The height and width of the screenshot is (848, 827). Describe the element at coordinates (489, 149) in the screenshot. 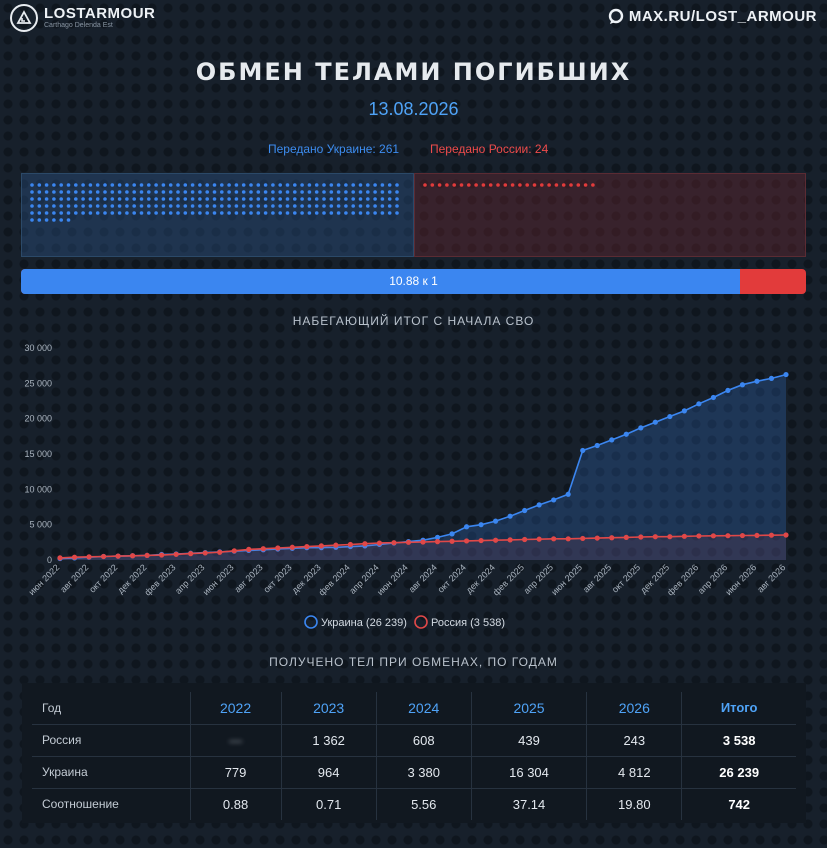

I see `transferred-russia-label: Передано России: 24` at that location.